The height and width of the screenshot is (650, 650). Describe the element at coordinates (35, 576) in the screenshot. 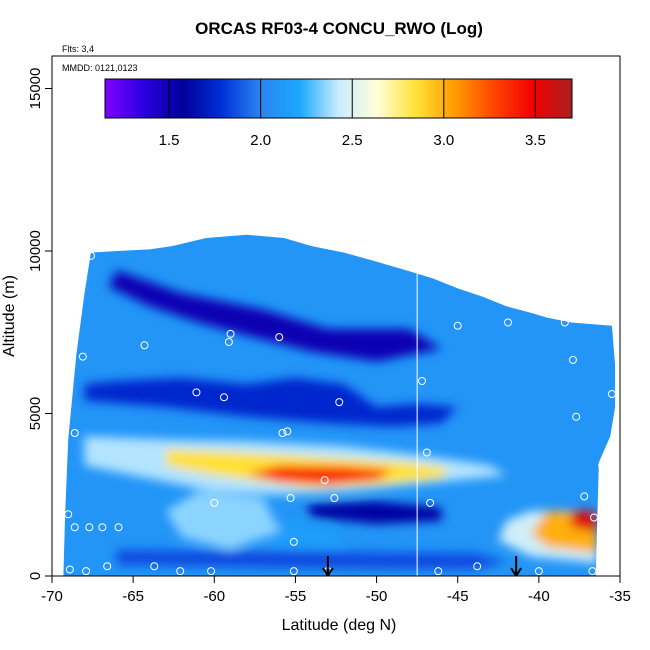

I see `y-tick-label: 0` at that location.